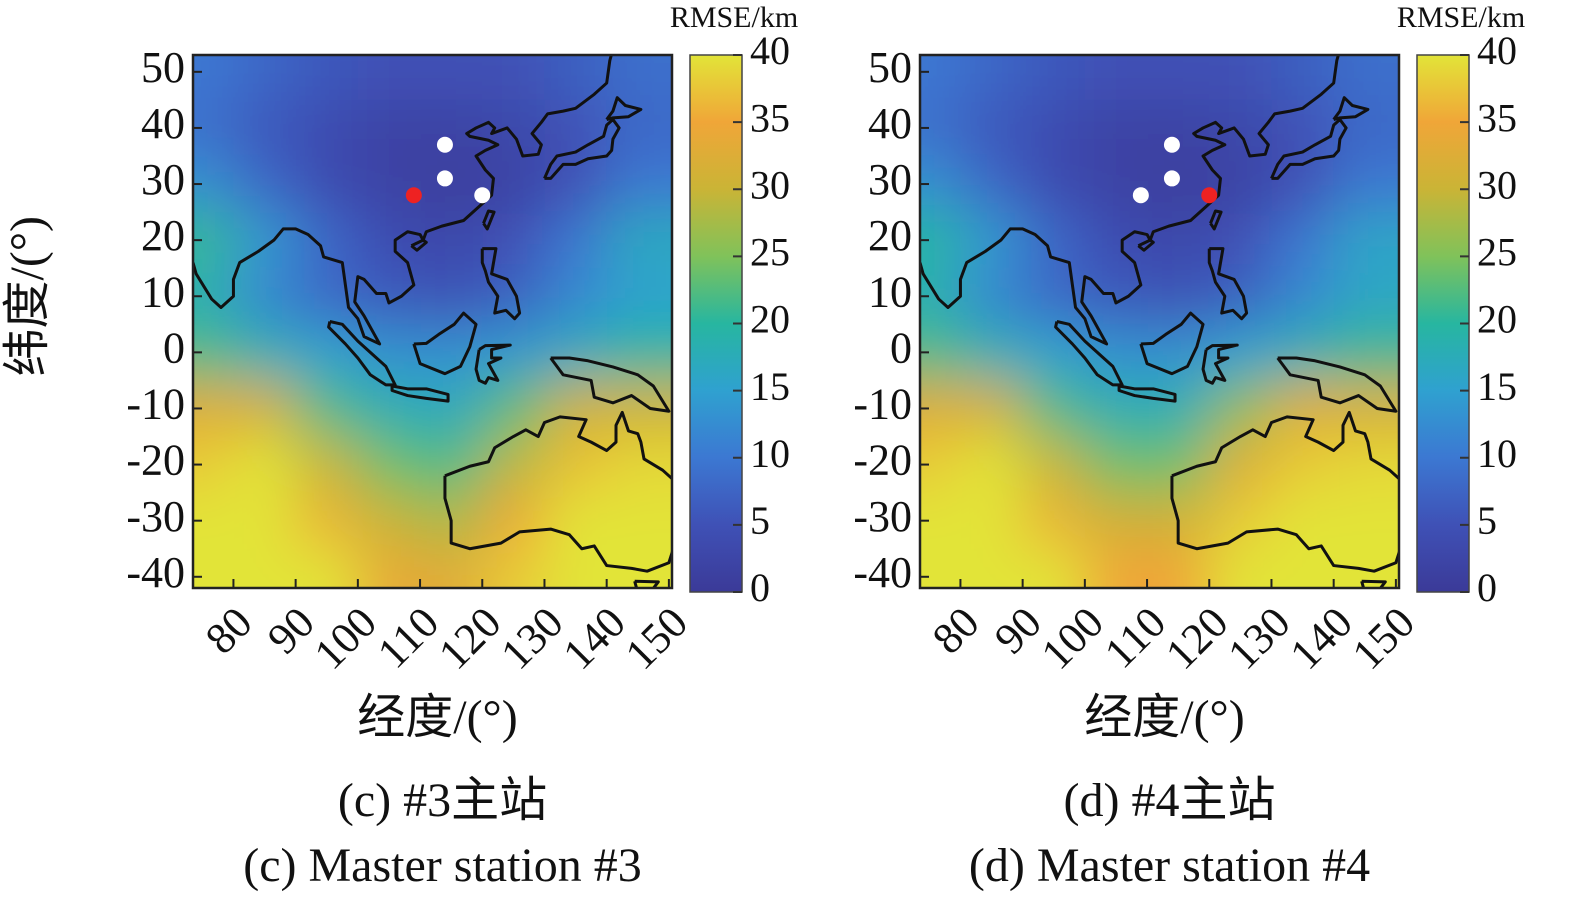 Image resolution: width=1575 pixels, height=909 pixels. I want to click on caption-cn: (d) #4主站, so click(1170, 800).